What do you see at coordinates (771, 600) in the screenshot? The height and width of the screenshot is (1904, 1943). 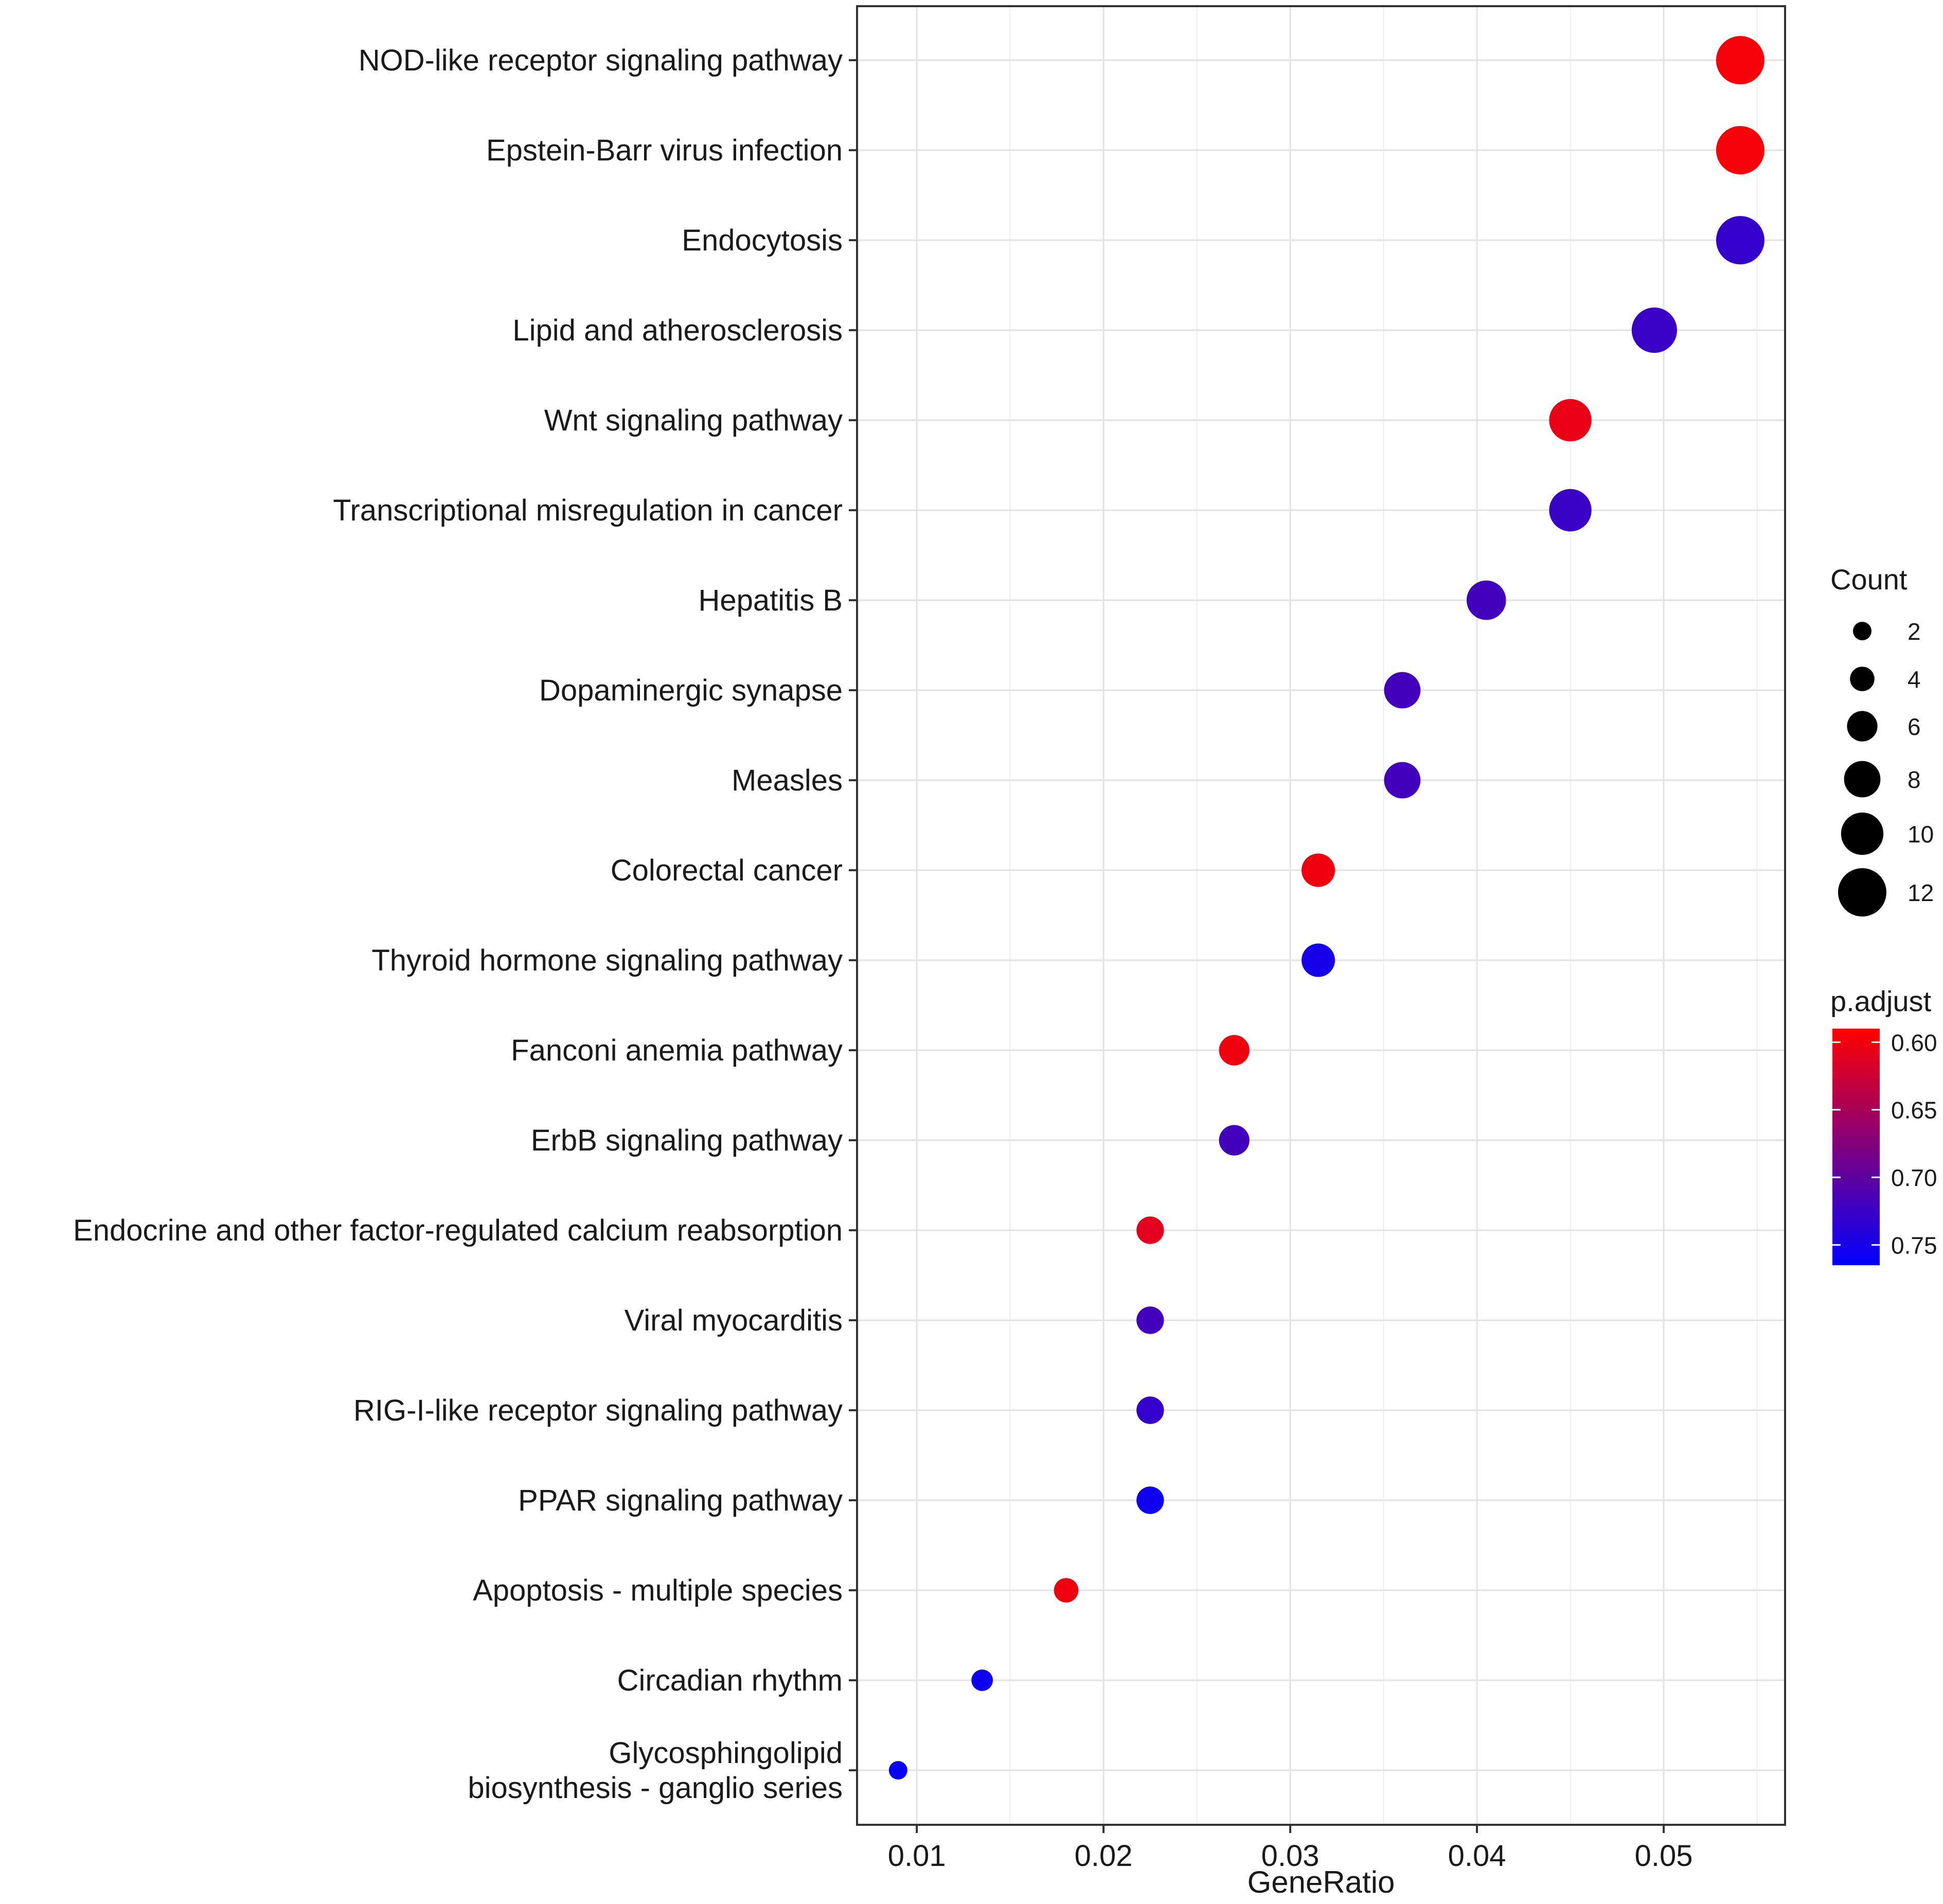 I see `y-tick-label: Hepatitis B` at bounding box center [771, 600].